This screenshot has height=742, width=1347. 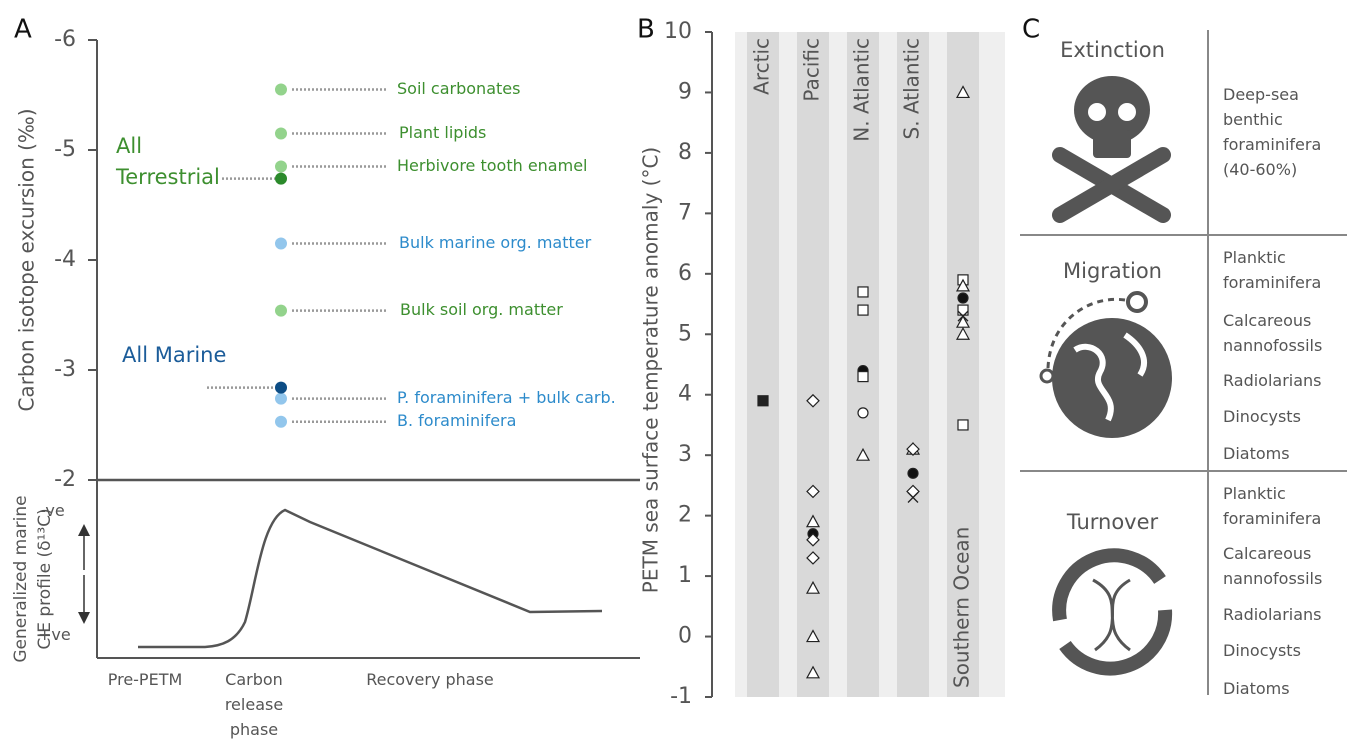 I want to click on y-tick-label: 3, so click(x=685, y=454).